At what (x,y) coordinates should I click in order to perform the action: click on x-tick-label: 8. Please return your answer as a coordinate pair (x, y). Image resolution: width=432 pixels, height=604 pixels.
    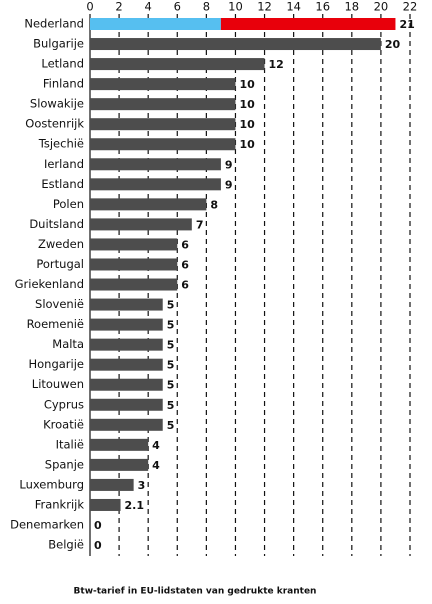
    Looking at the image, I should click on (206, 7).